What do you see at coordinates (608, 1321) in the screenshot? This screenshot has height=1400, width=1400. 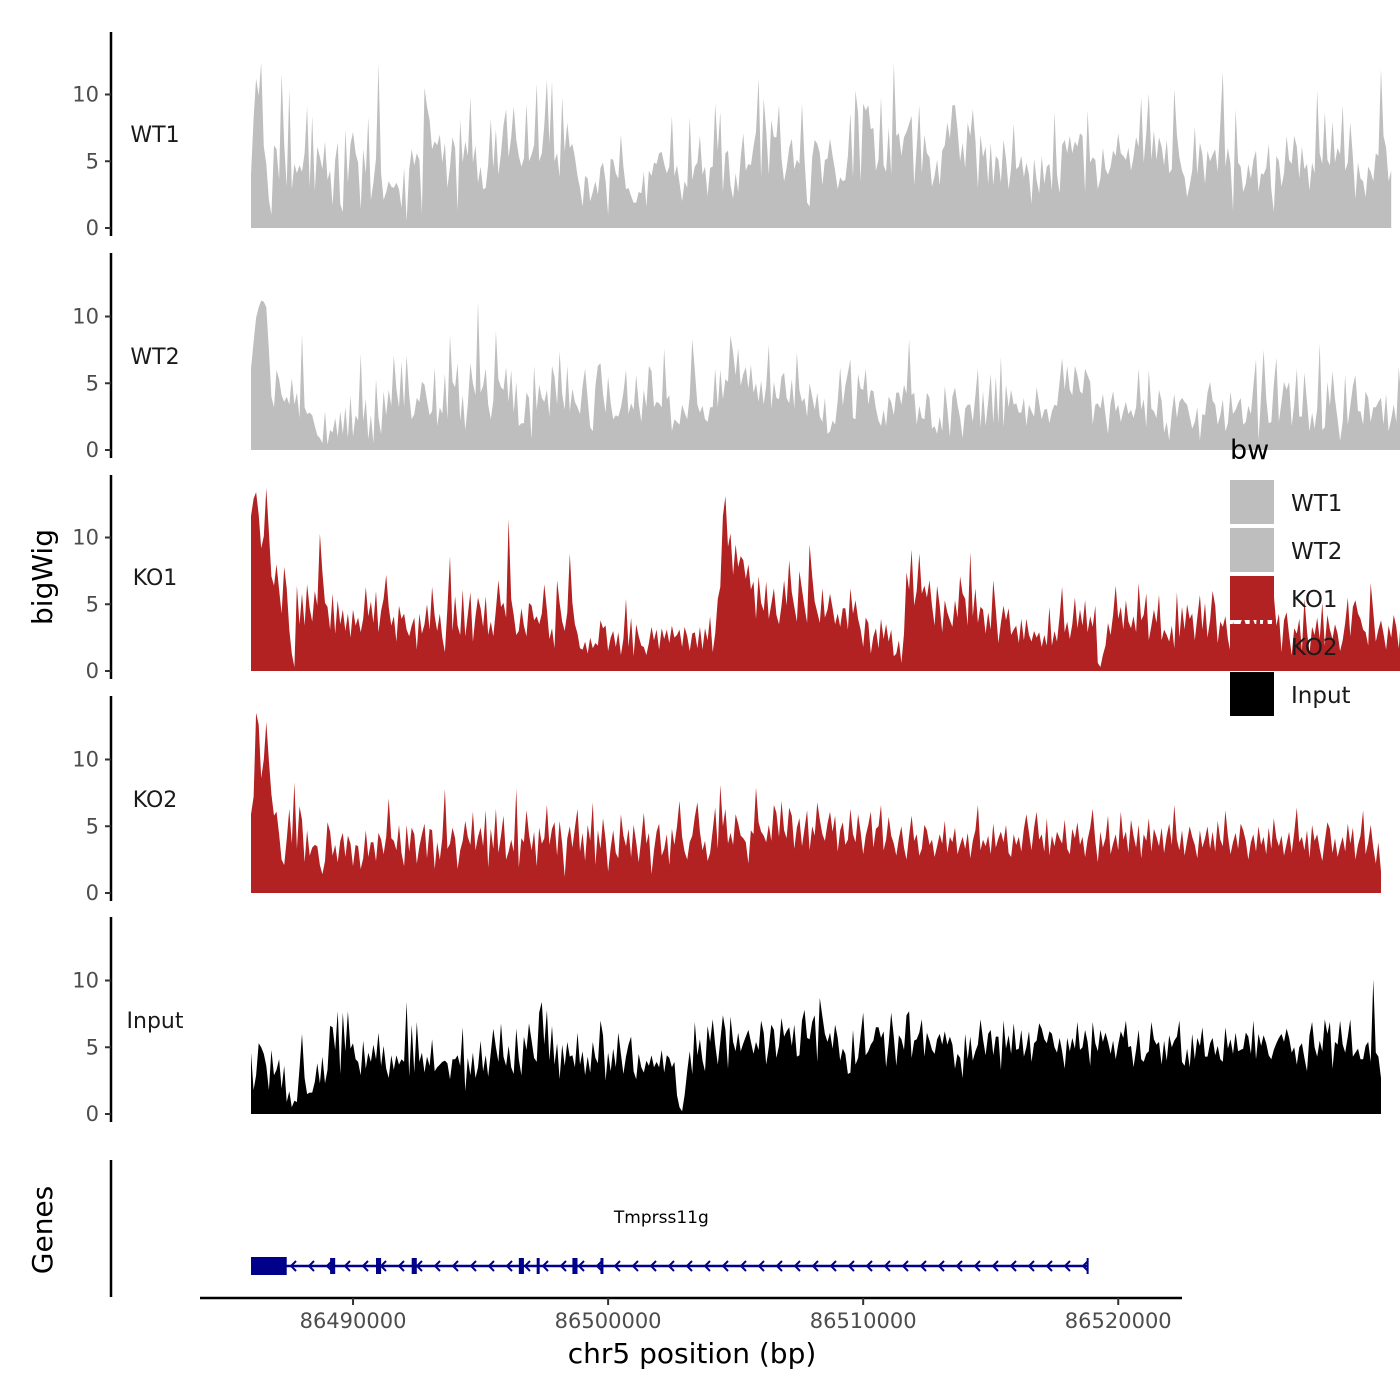 I see `x-tick-label: 86500000` at bounding box center [608, 1321].